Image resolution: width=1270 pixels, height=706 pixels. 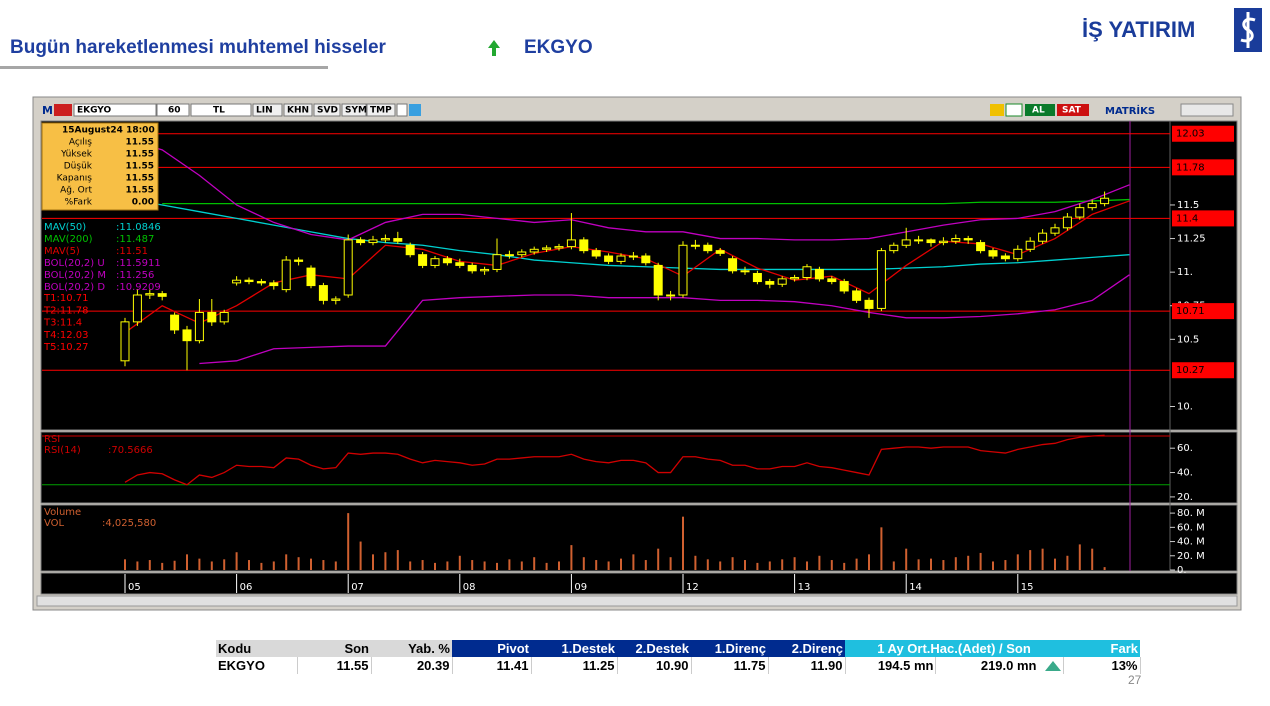 I want to click on currency-box, so click(x=221, y=110).